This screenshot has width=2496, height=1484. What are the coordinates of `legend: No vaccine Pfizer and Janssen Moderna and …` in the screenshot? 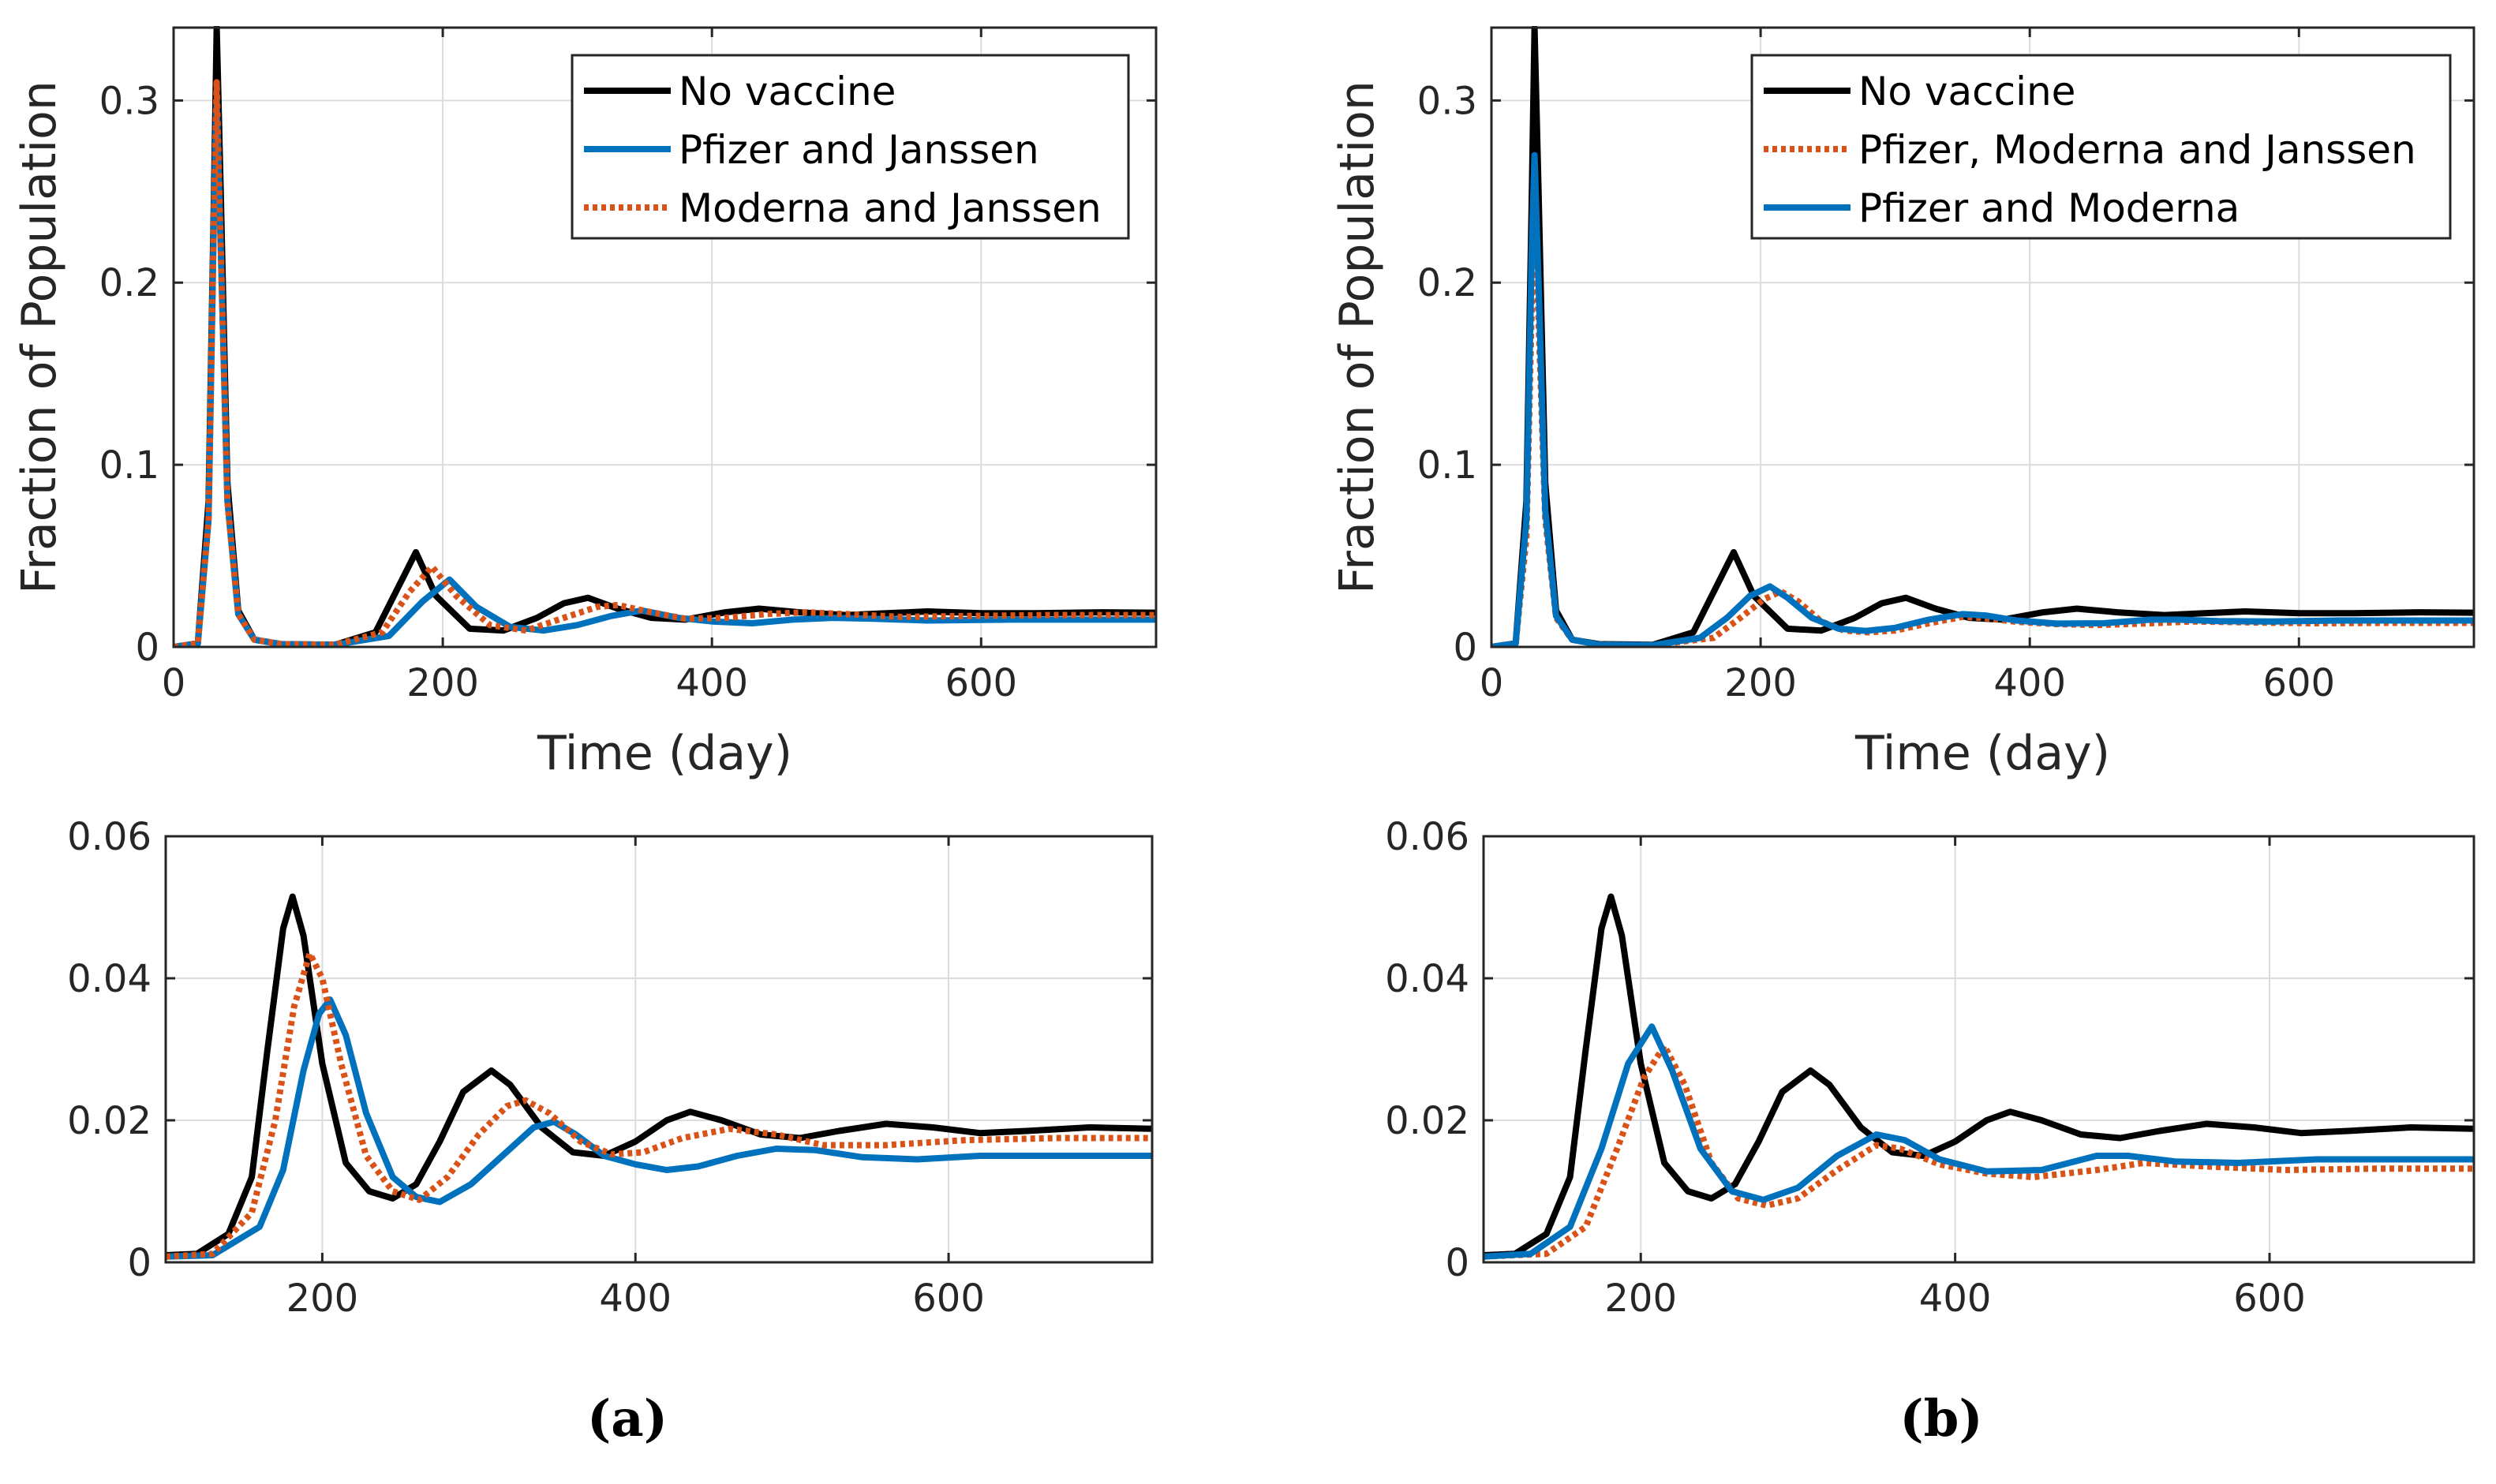 It's located at (850, 147).